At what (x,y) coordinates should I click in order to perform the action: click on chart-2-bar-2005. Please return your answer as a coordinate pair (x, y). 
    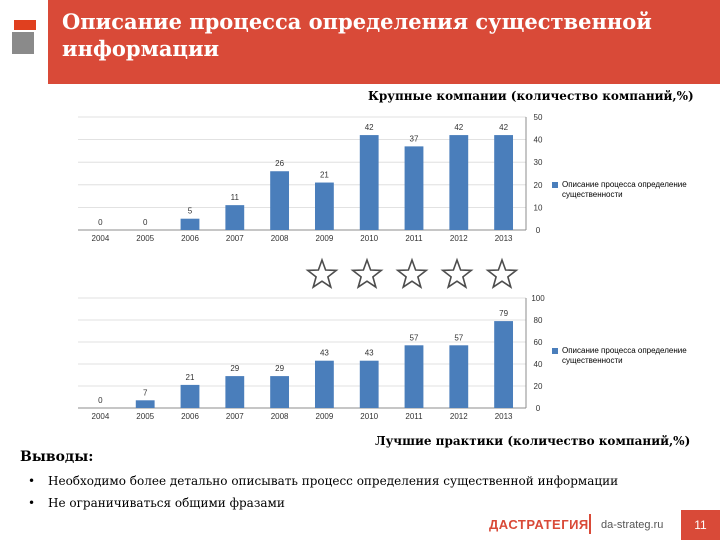
    Looking at the image, I should click on (145, 404).